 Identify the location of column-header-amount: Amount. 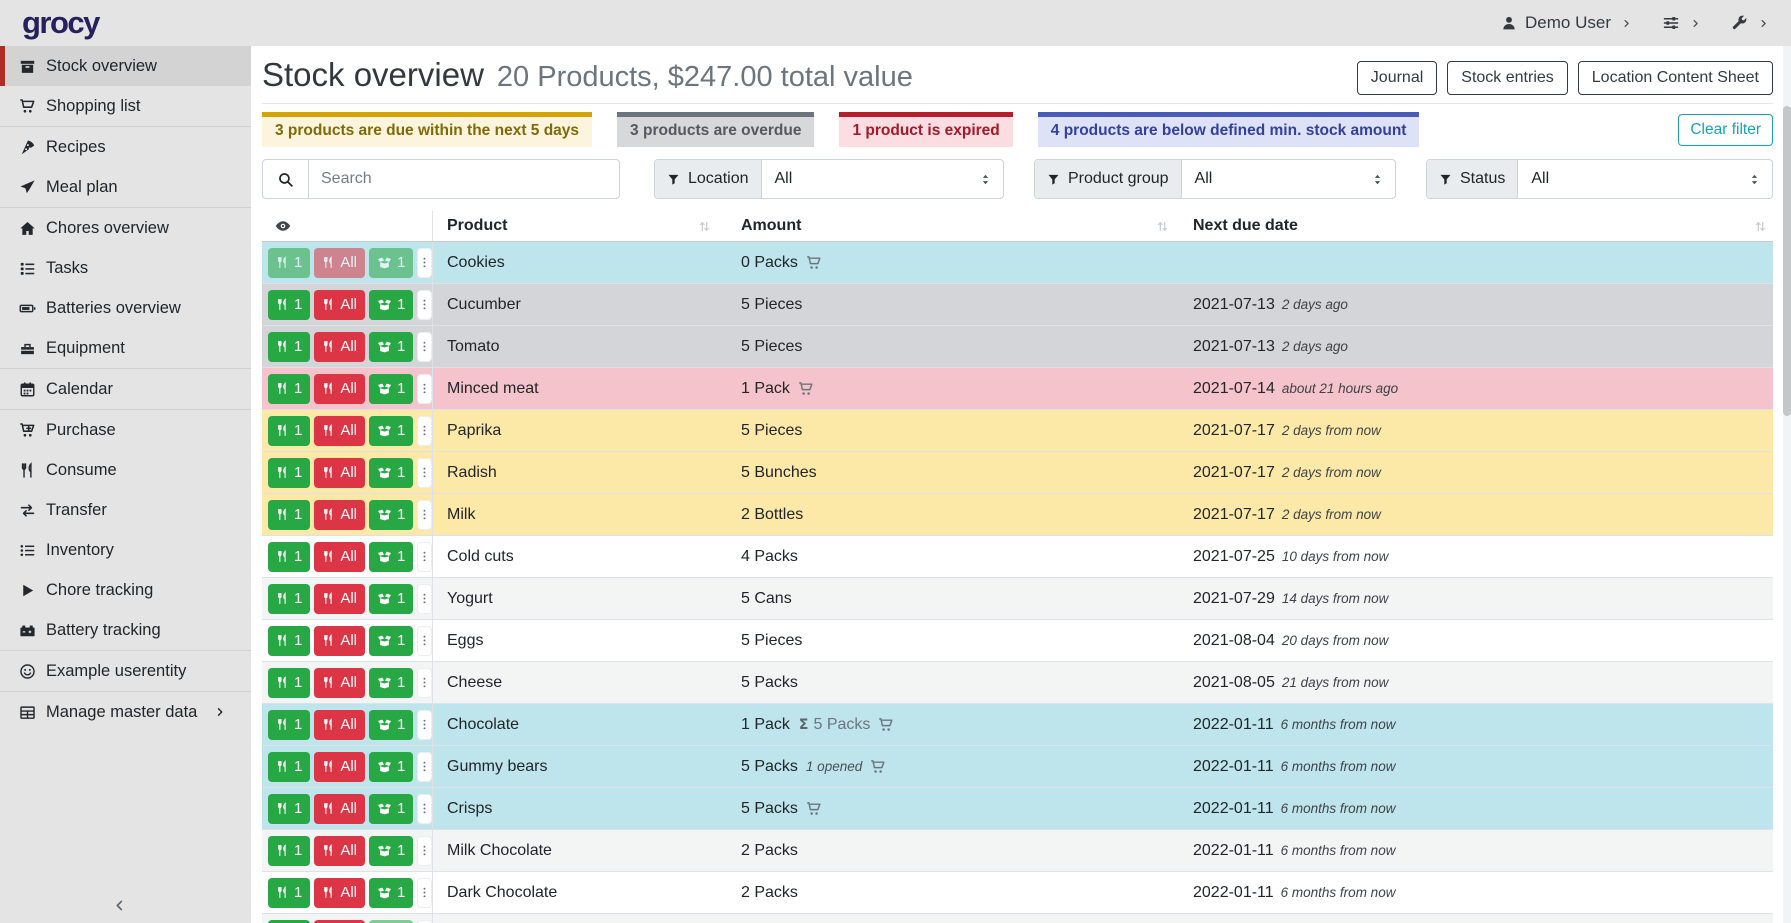
(956, 226).